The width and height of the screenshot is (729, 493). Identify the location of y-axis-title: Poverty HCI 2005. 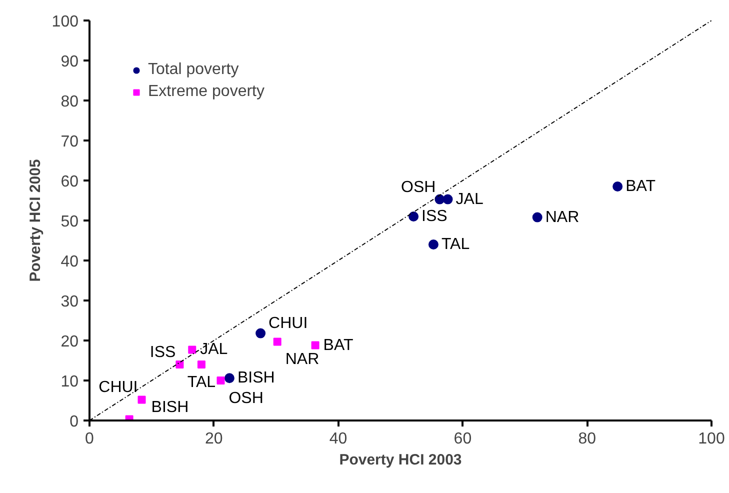
(35, 220).